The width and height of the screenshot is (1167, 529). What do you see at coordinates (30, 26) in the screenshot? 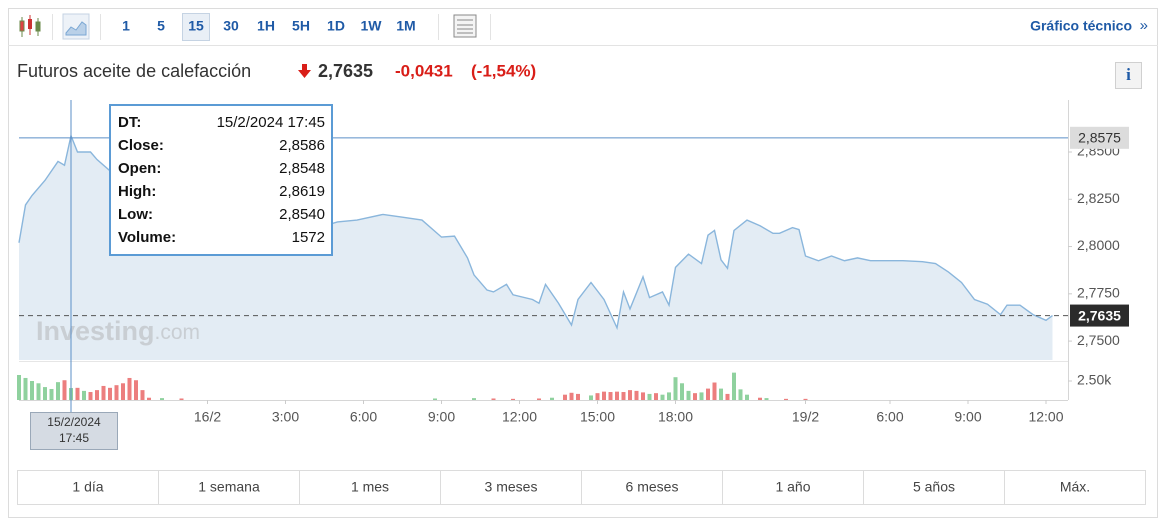
I see `candles-icon` at bounding box center [30, 26].